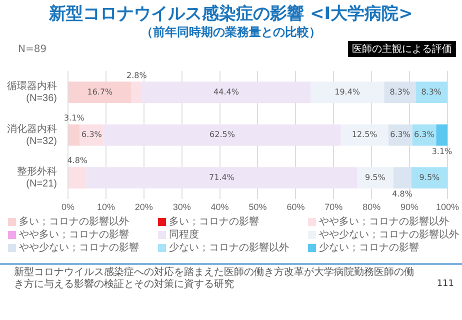  Describe the element at coordinates (32, 134) in the screenshot. I see `y-tick-label: 消化器内科 (N=32)` at that location.